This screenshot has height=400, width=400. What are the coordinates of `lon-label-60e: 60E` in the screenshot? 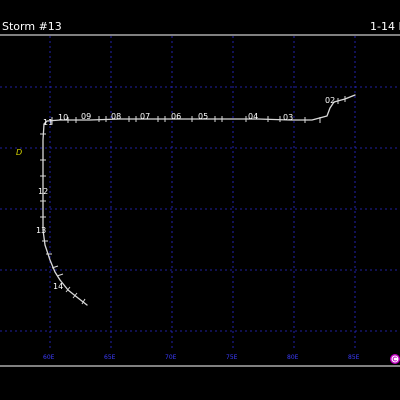 It's located at (49, 357).